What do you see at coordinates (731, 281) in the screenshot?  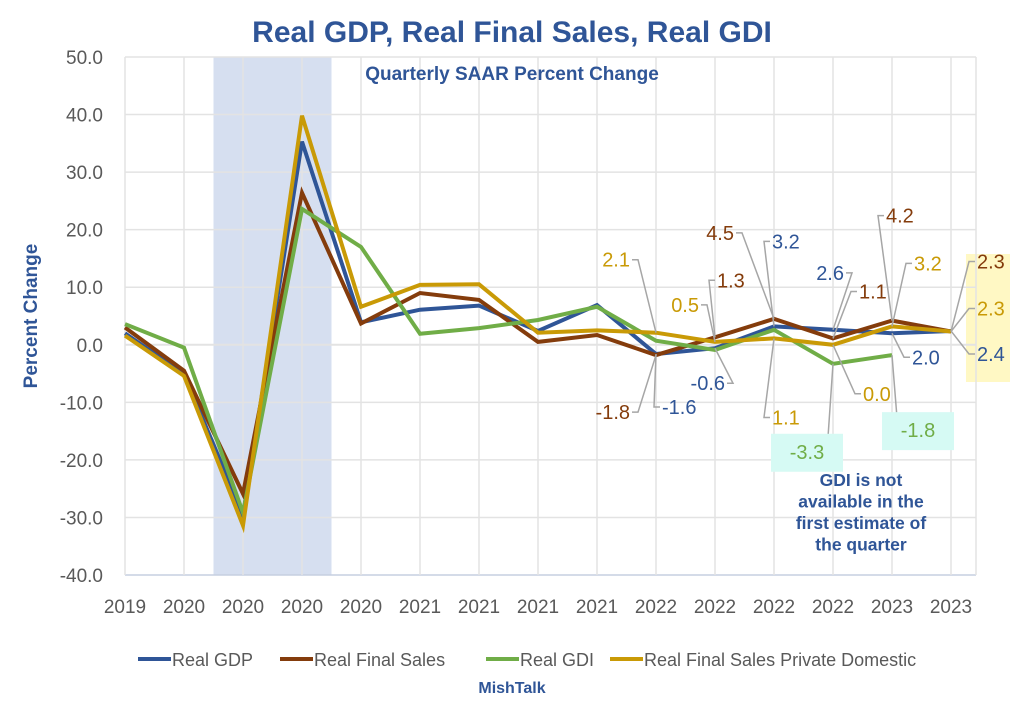 I see `data-label: 1.3` at bounding box center [731, 281].